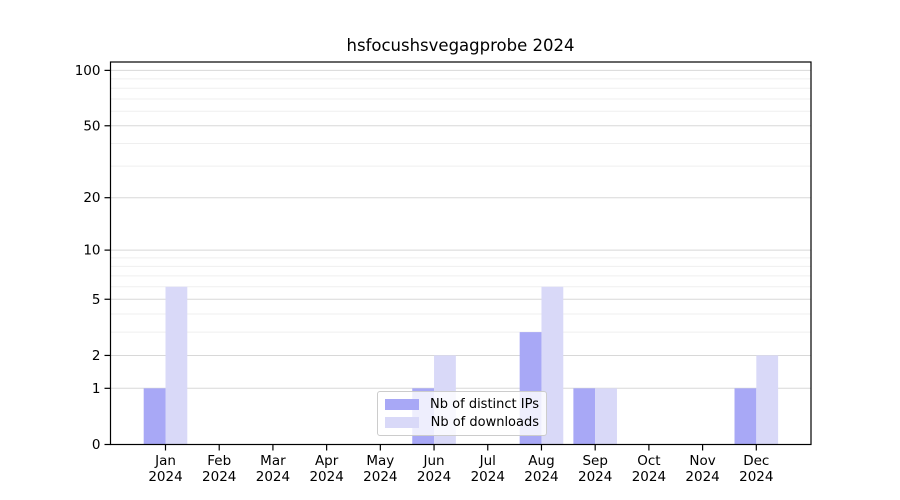 The image size is (900, 500). What do you see at coordinates (91, 126) in the screenshot?
I see `y-tick-label: 50` at bounding box center [91, 126].